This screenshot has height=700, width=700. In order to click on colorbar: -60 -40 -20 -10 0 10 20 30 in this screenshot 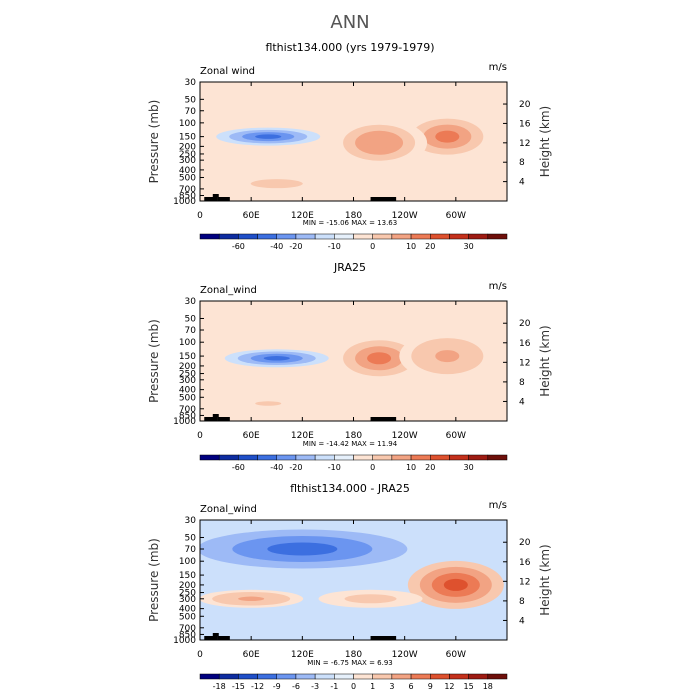, I will do `click(353, 463)`.